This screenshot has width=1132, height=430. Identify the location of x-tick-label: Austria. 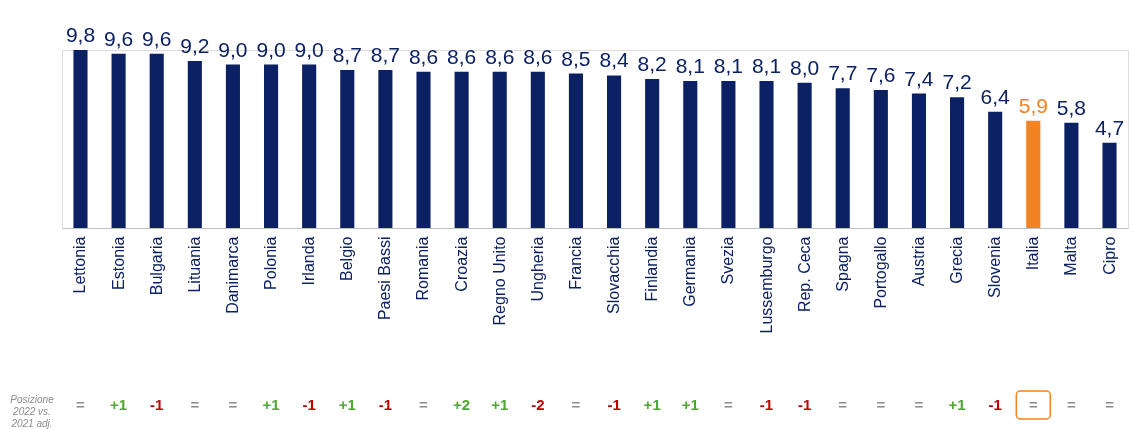
(918, 261).